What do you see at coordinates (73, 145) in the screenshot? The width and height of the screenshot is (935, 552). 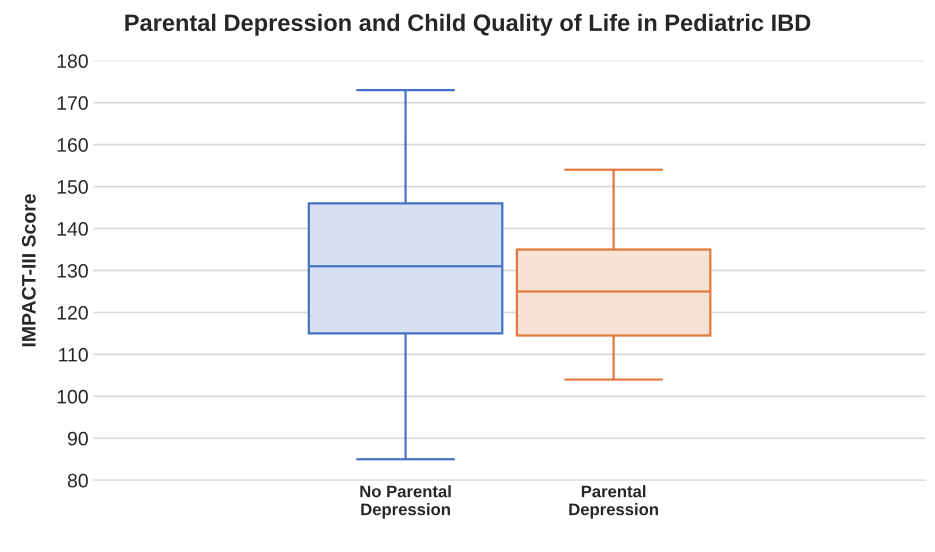 I see `y-tick-label: 160` at bounding box center [73, 145].